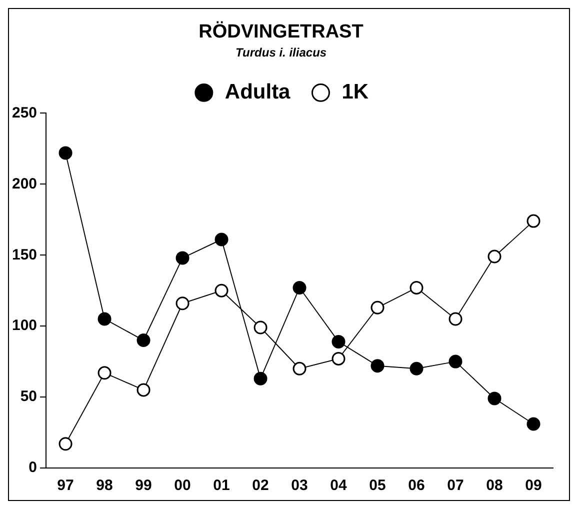 The height and width of the screenshot is (513, 582). I want to click on x-tick-label: 08, so click(494, 485).